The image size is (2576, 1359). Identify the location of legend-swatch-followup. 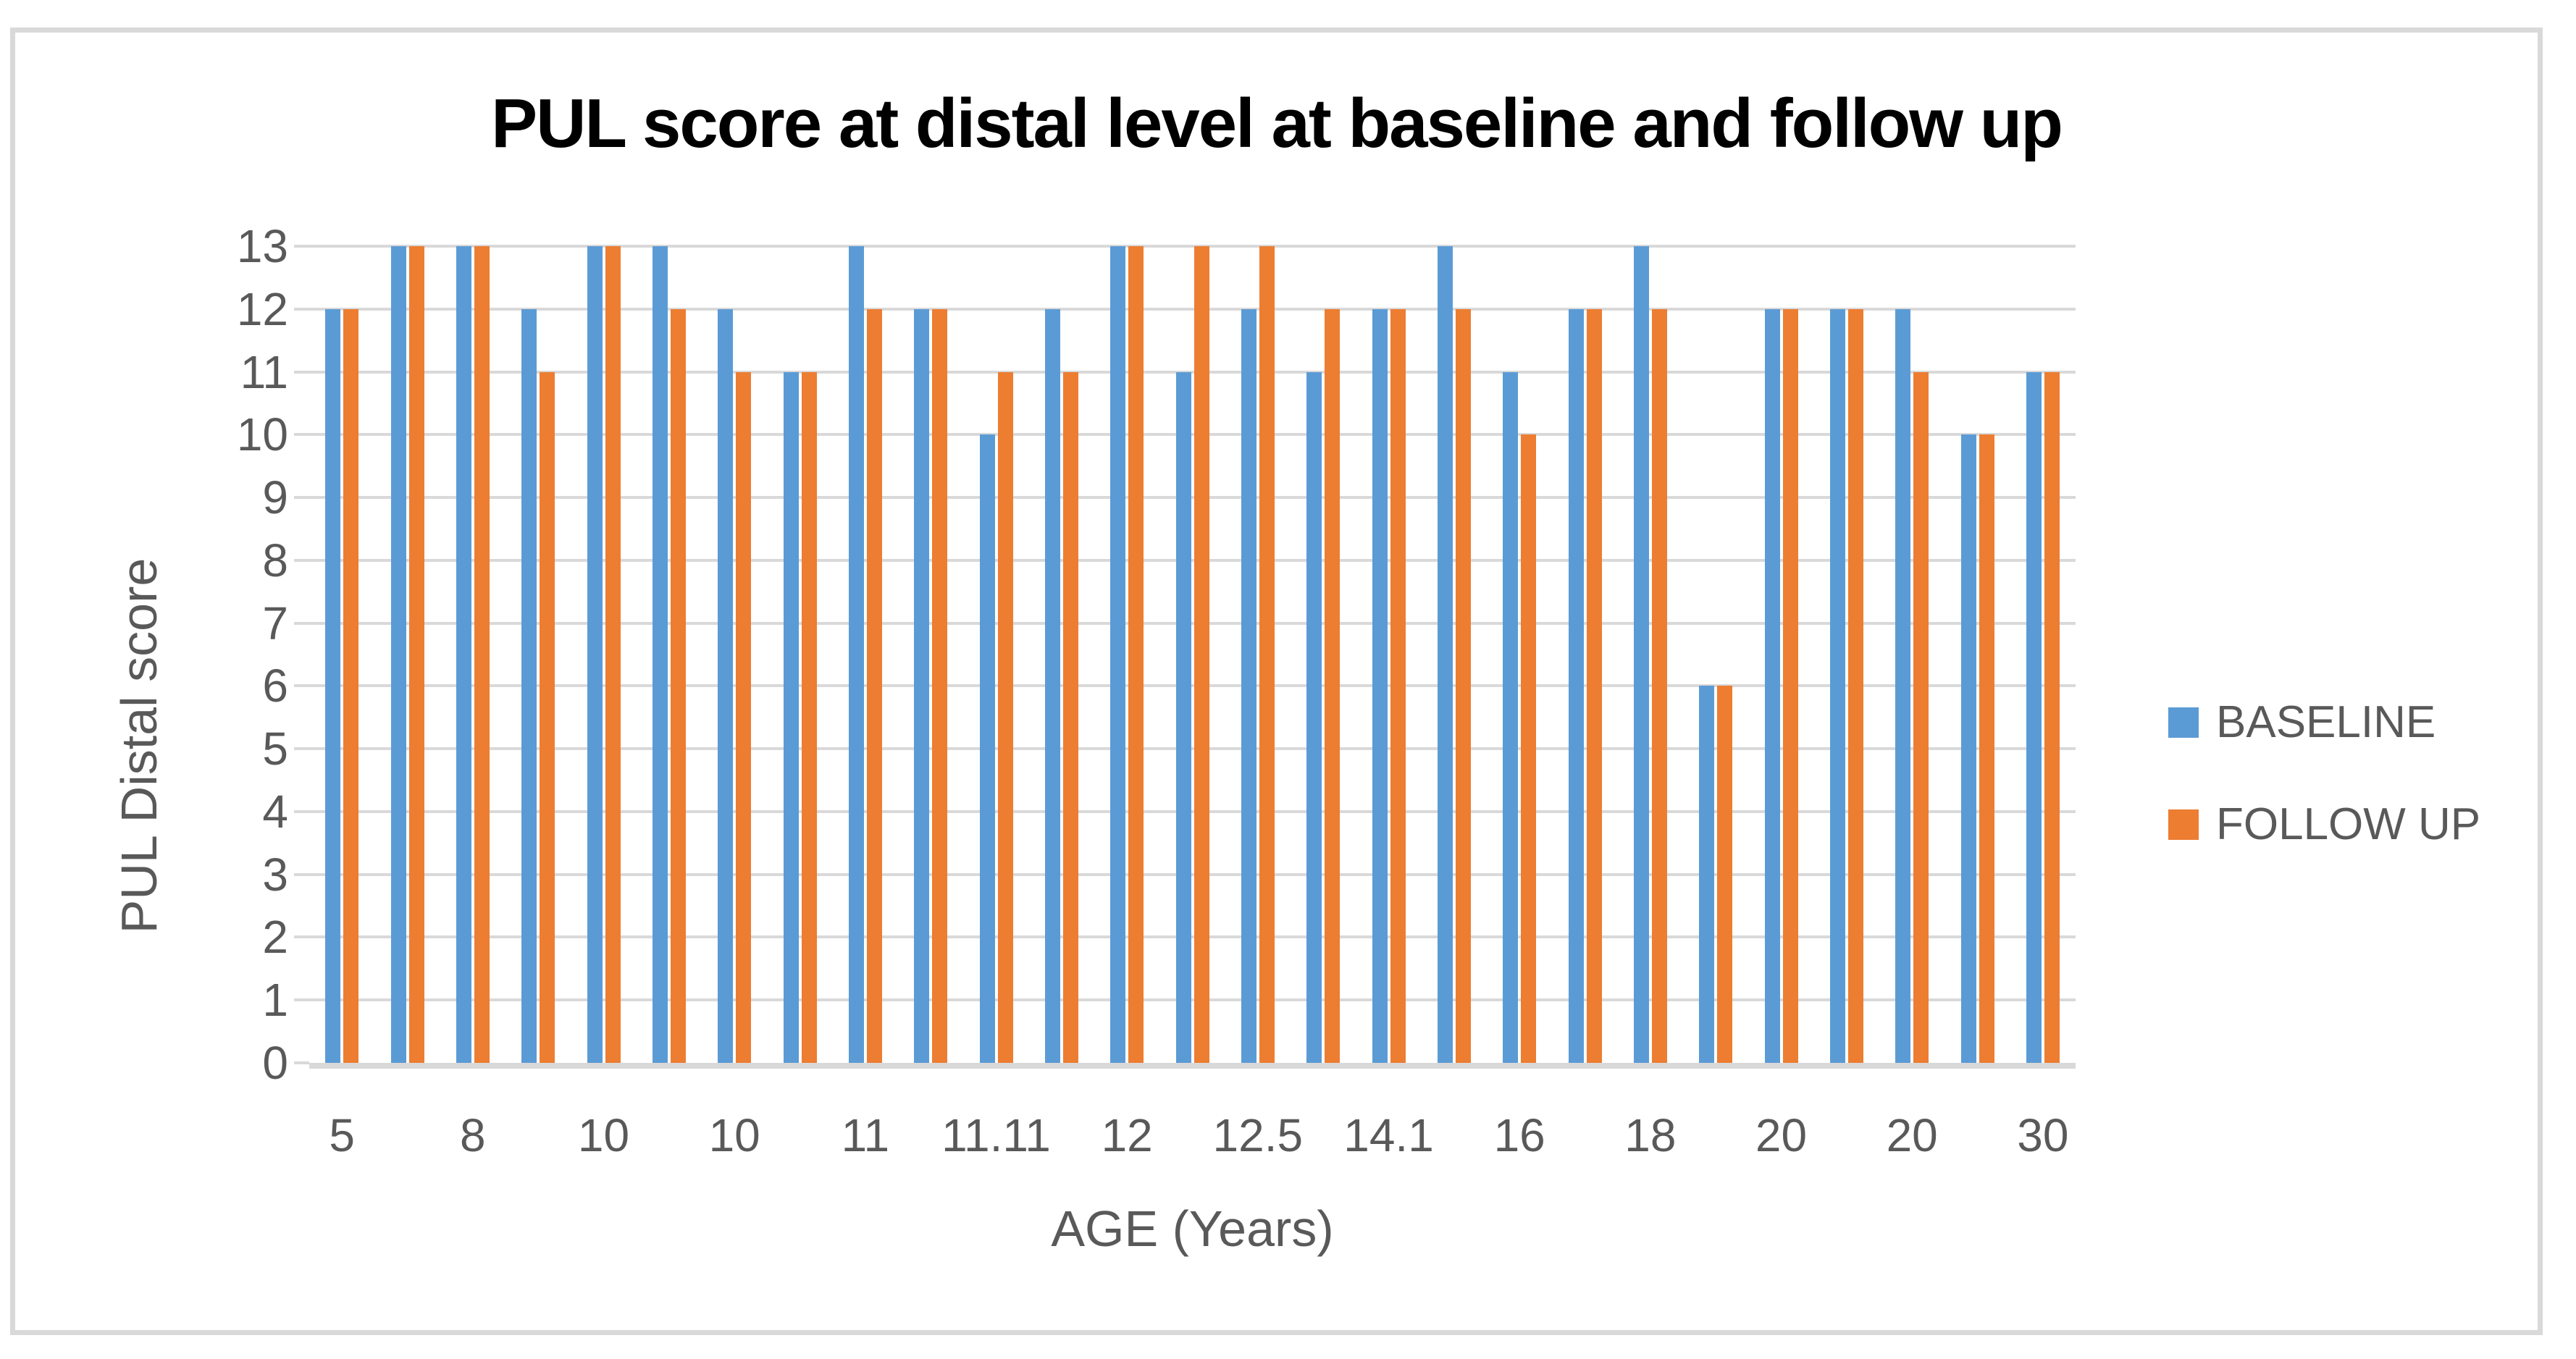
(2183, 824).